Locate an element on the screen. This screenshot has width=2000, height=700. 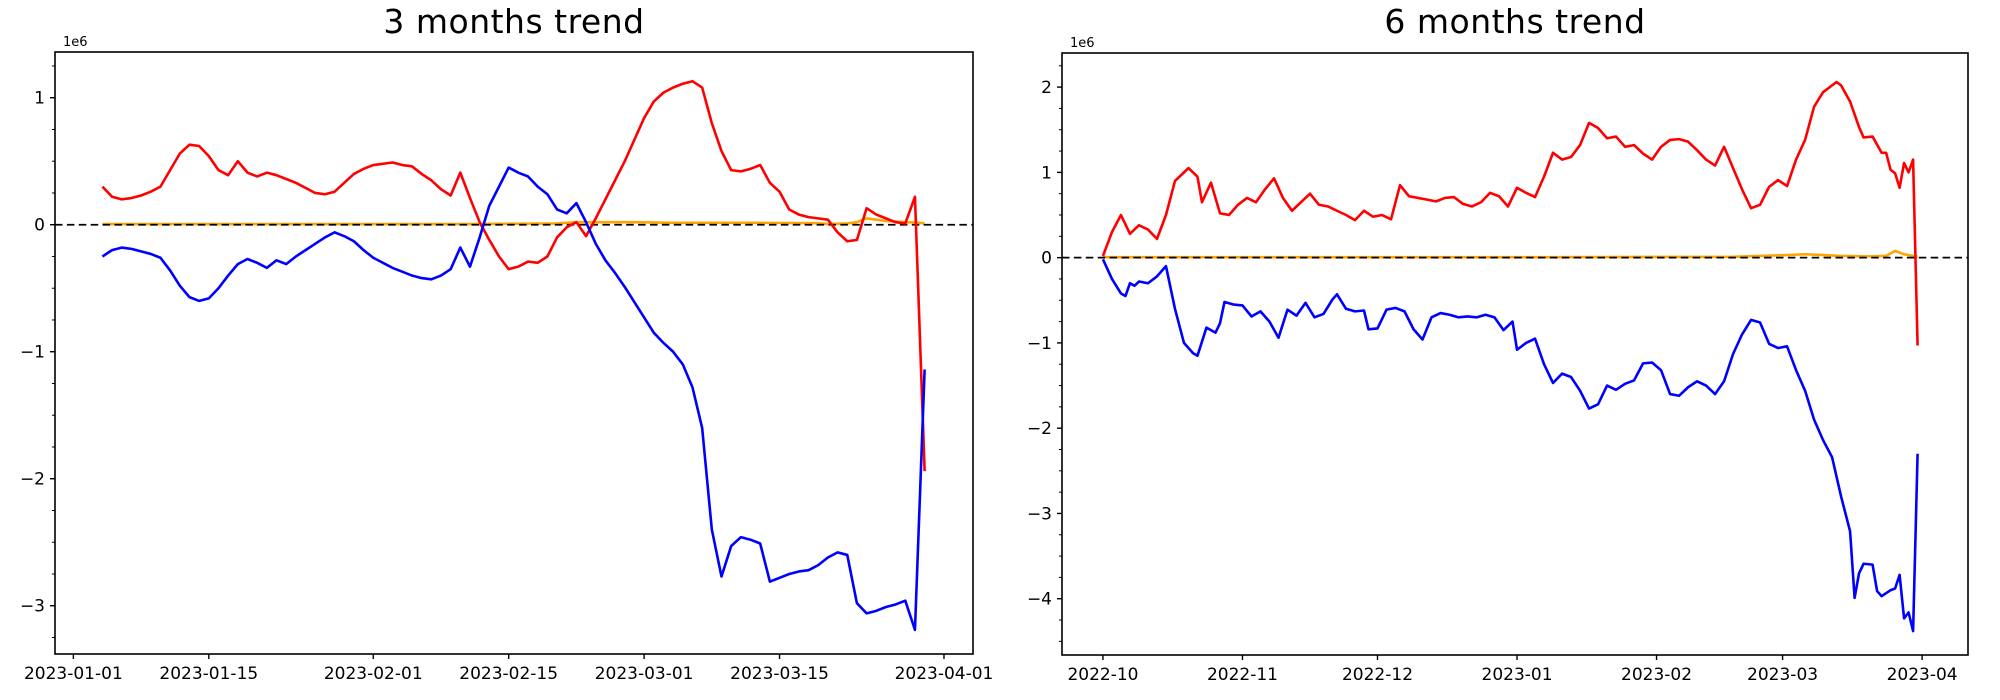
x-tick-label: 2023-01 is located at coordinates (1517, 675).